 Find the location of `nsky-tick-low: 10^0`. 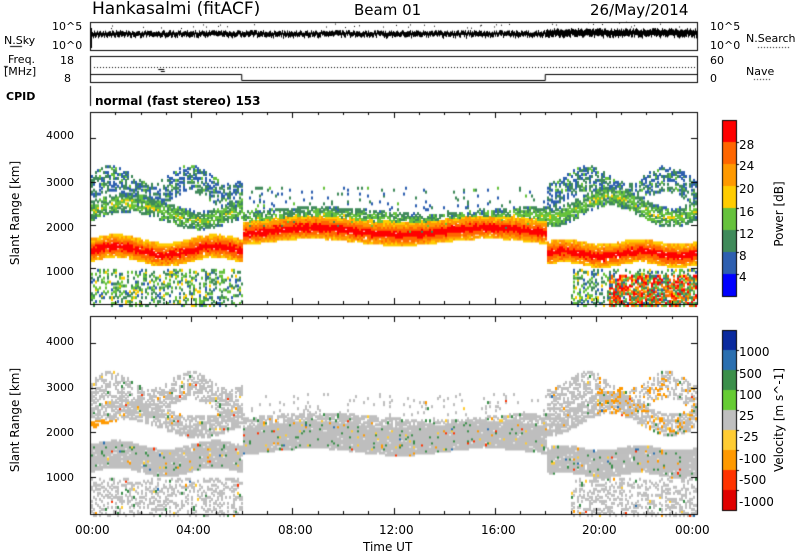

nsky-tick-low: 10^0 is located at coordinates (67, 45).